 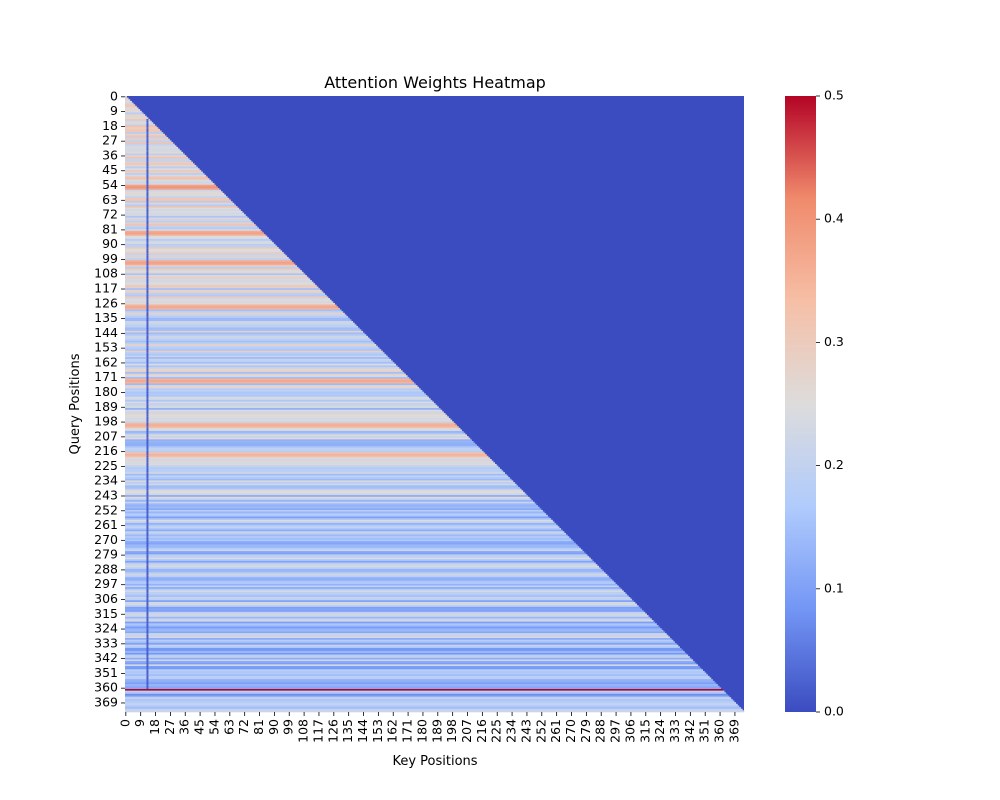 What do you see at coordinates (303, 731) in the screenshot?
I see `x-tick-label: 108` at bounding box center [303, 731].